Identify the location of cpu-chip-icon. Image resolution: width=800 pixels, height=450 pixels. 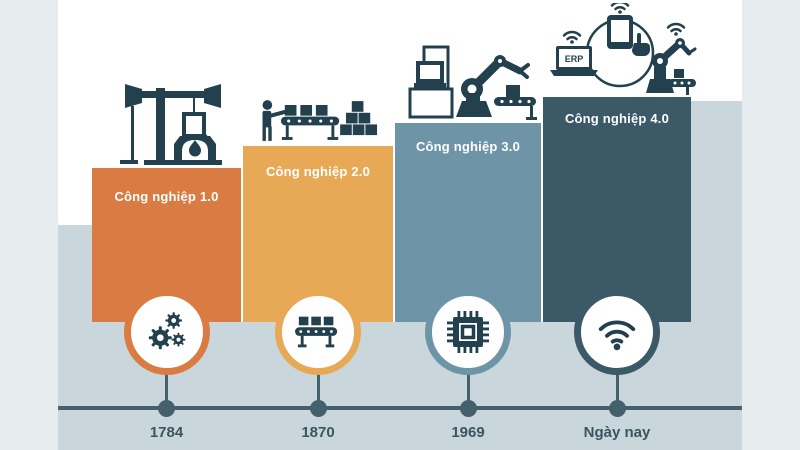
(468, 332).